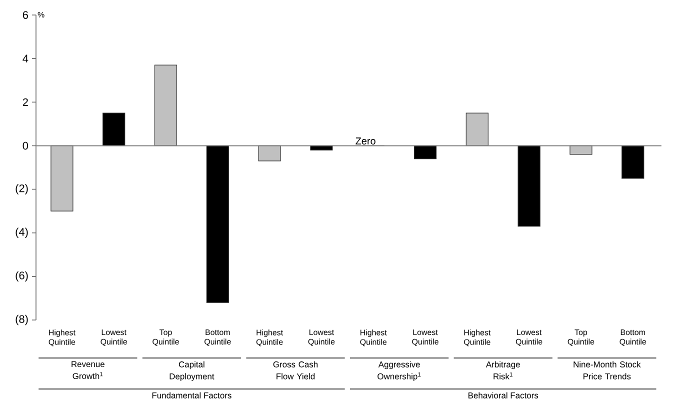  Describe the element at coordinates (22, 189) in the screenshot. I see `y-tick-label: (2)` at that location.